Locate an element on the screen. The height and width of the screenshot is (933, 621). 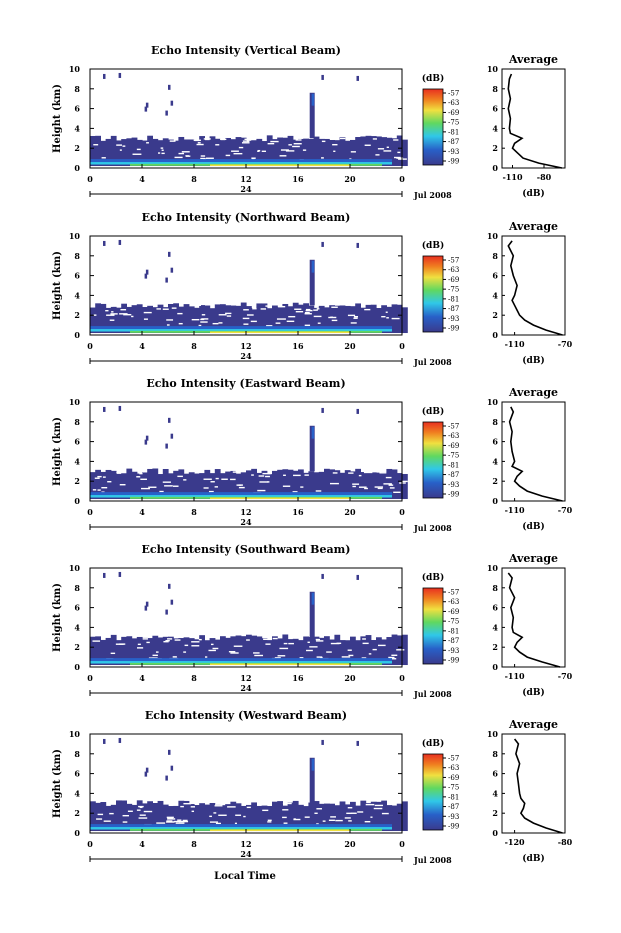
echo-plume-core is located at coordinates (313, 99).